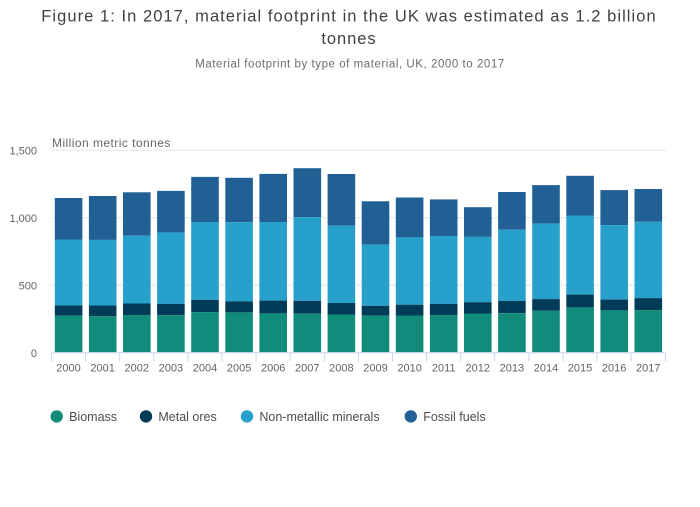 The height and width of the screenshot is (507, 700). Describe the element at coordinates (28, 287) in the screenshot. I see `svg-text: 500` at that location.